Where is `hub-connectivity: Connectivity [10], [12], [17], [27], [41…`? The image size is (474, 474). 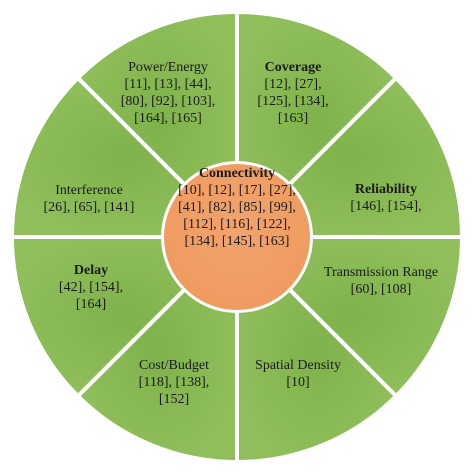 hub-connectivity: Connectivity [10], [12], [17], [27], [41… is located at coordinates (237, 207).